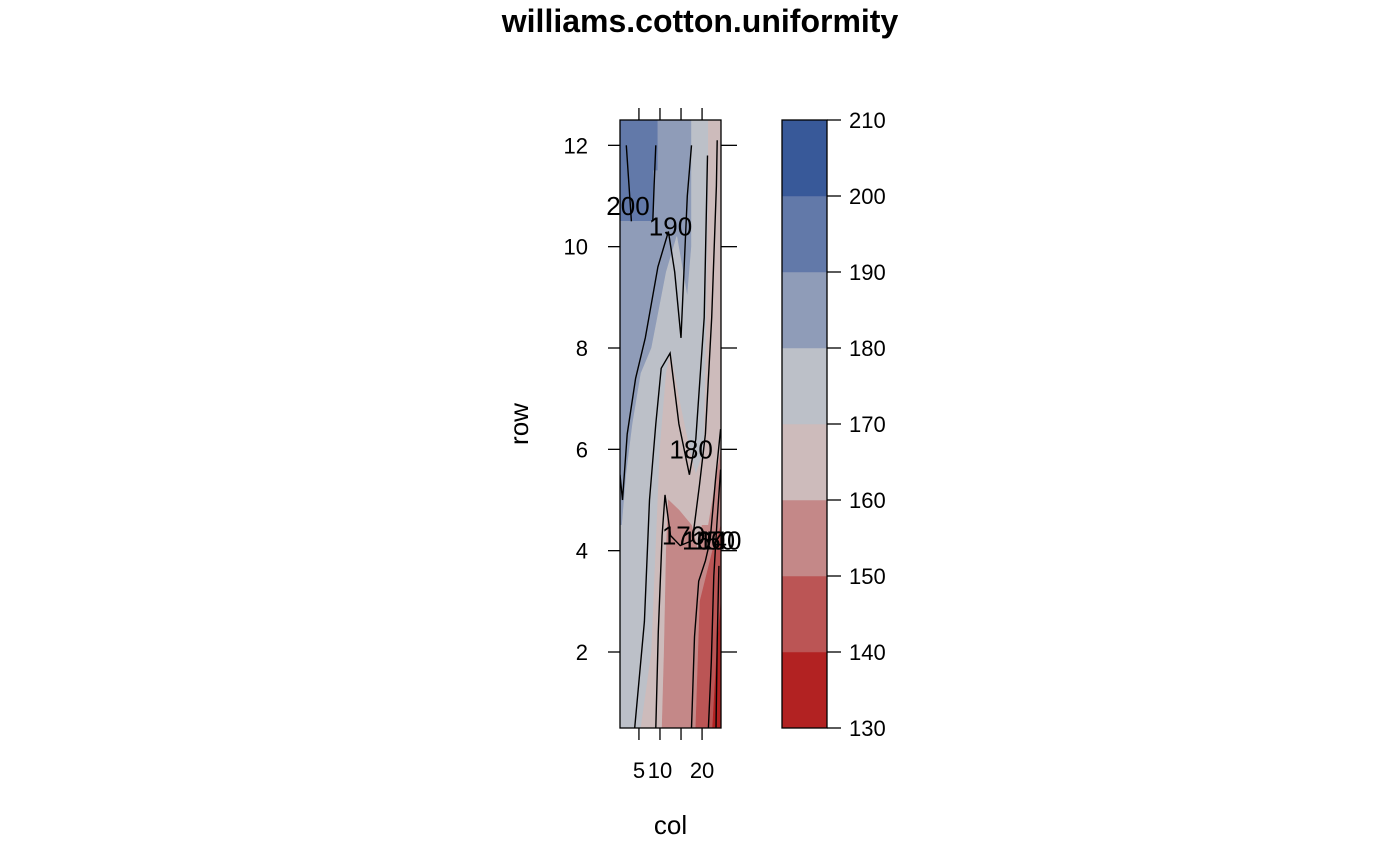  Describe the element at coordinates (867, 576) in the screenshot. I see `color-key-label: 150` at that location.